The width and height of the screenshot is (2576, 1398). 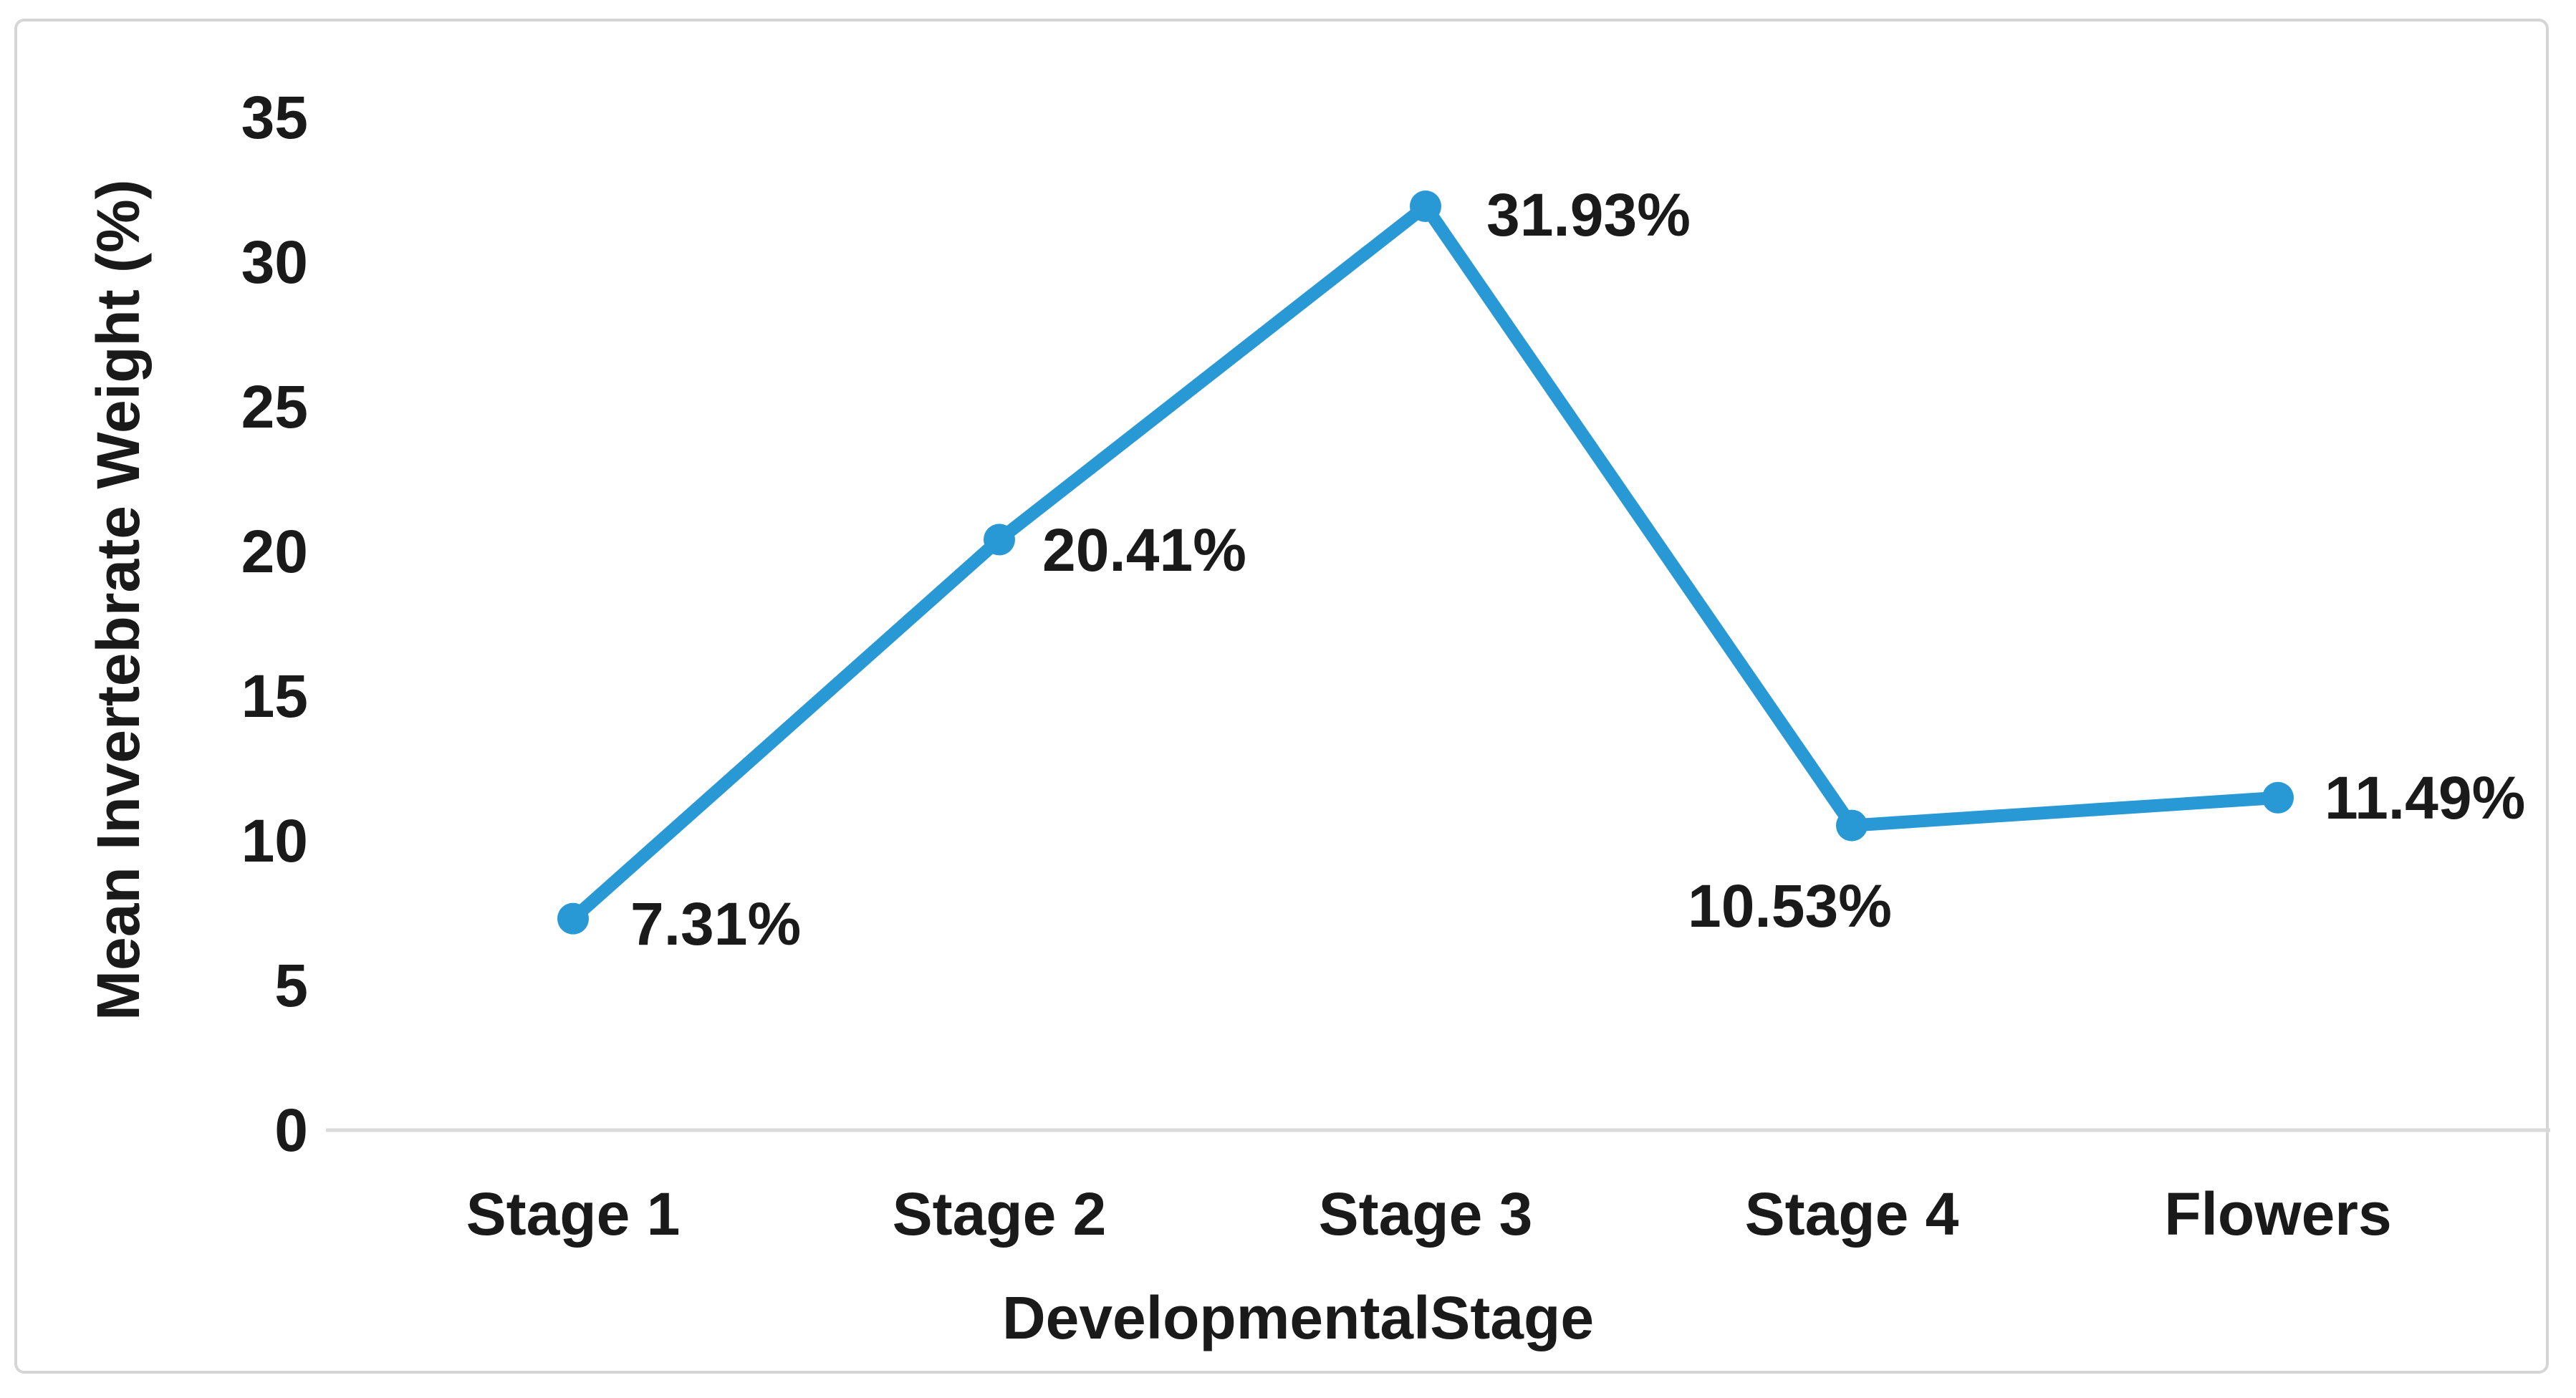 I want to click on y-tick-label-15: 15, so click(x=274, y=696).